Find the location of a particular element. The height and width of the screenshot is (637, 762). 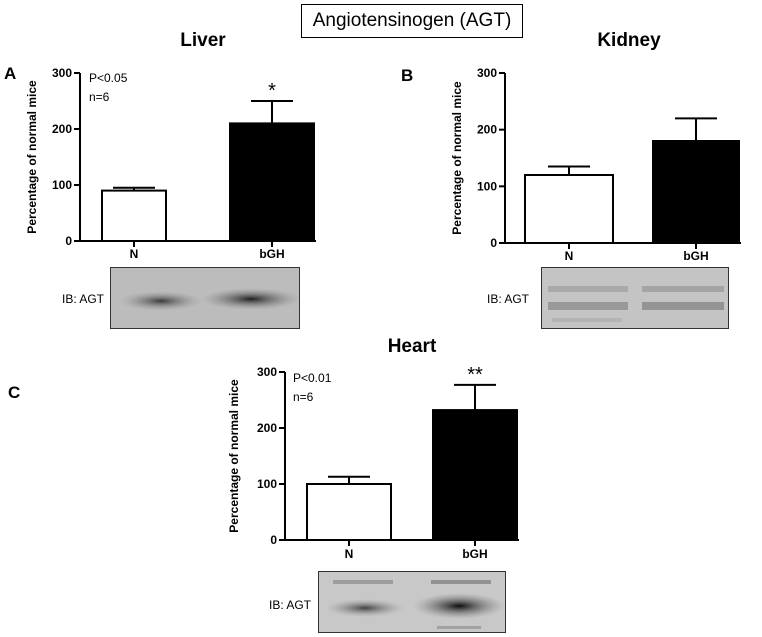

bar-N is located at coordinates (349, 512).